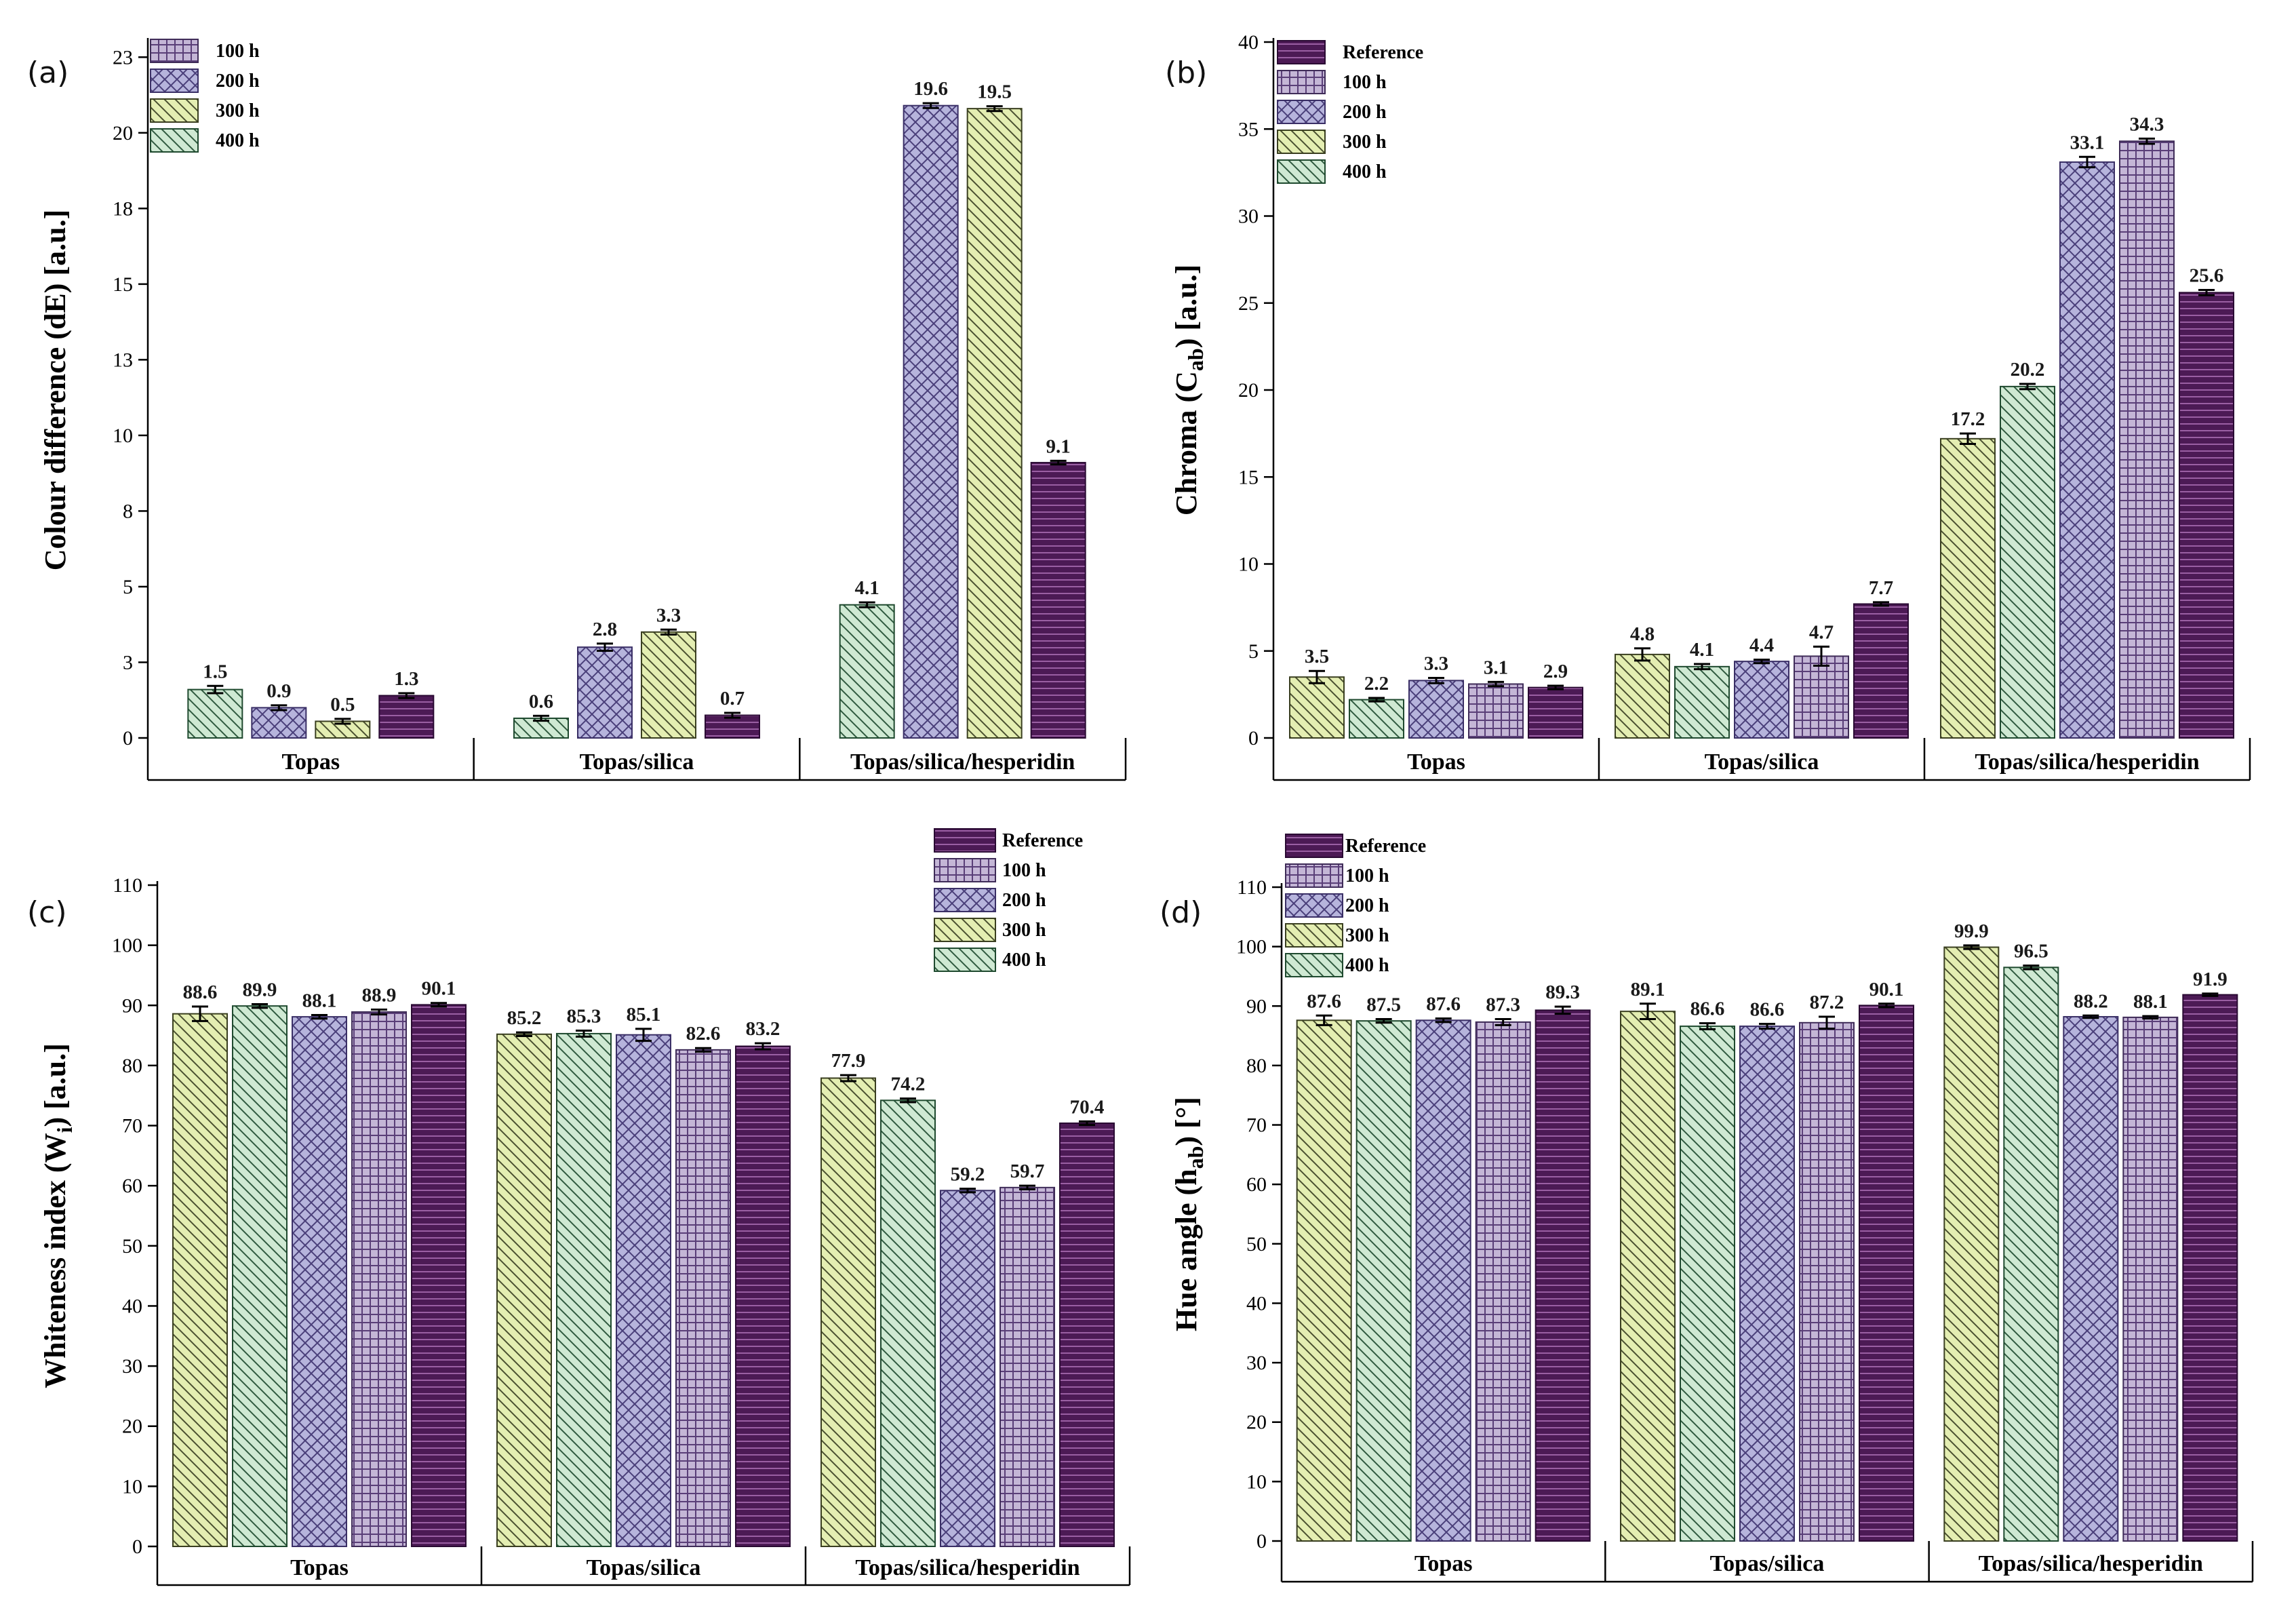 This screenshot has width=2296, height=1619. I want to click on bar-value-label: 89.9, so click(260, 990).